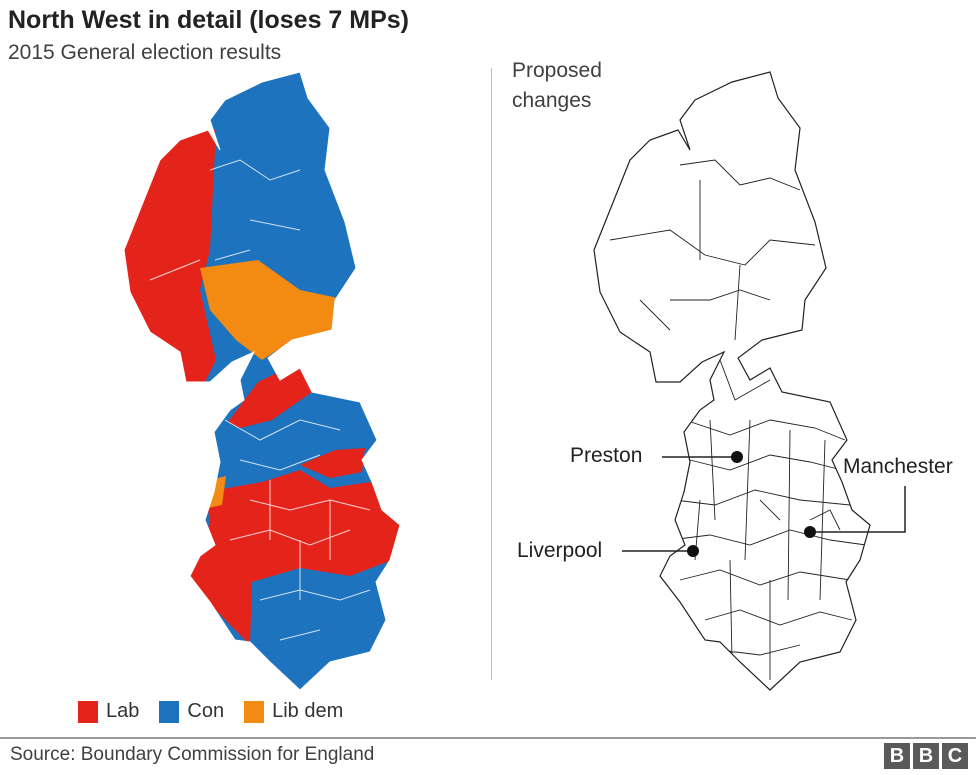  I want to click on legend-label: Lab, so click(123, 711).